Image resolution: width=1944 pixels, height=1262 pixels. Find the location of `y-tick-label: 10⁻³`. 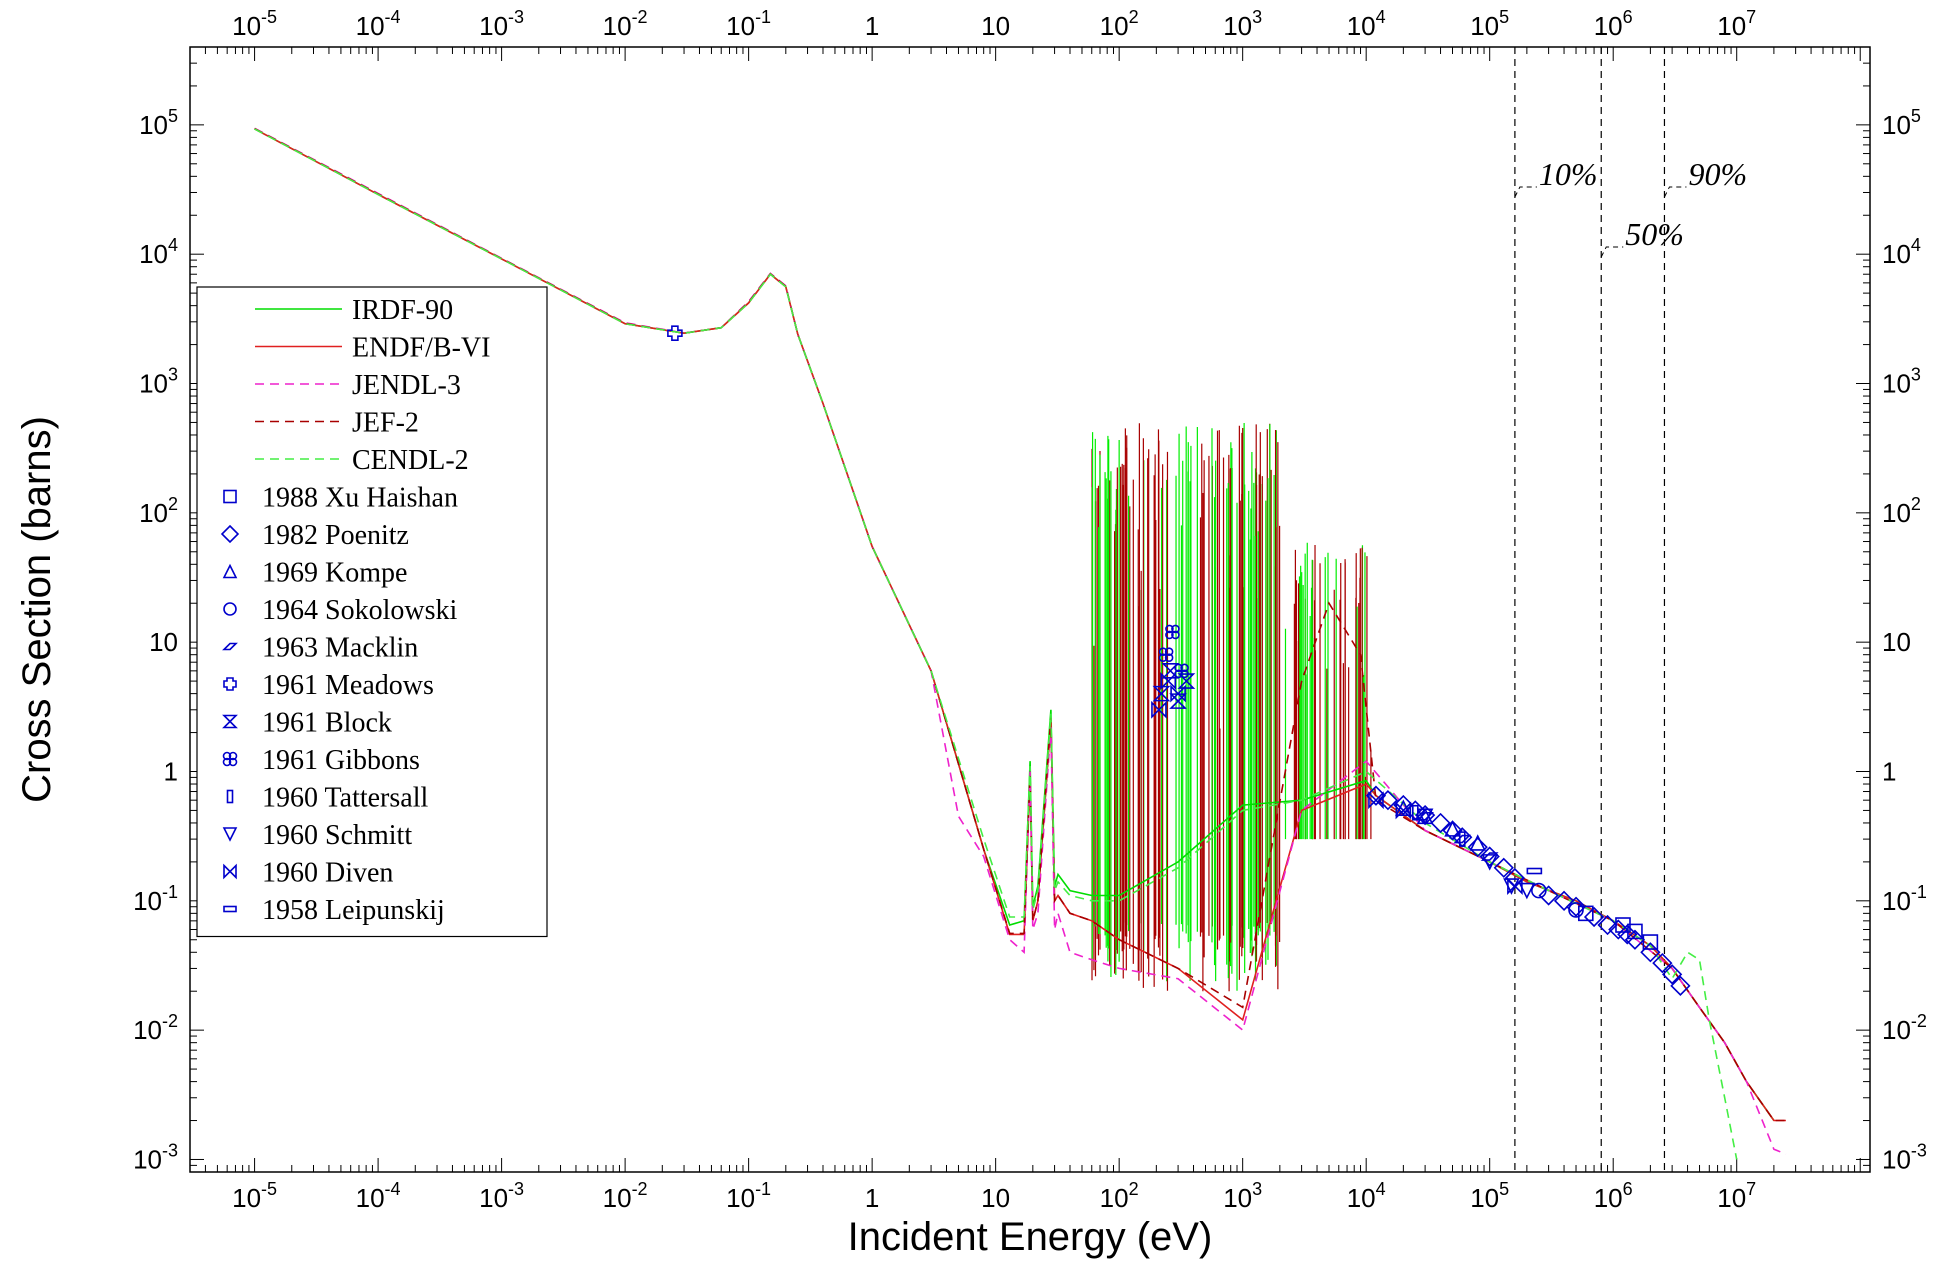

y-tick-label: 10⁻³ is located at coordinates (155, 1157).